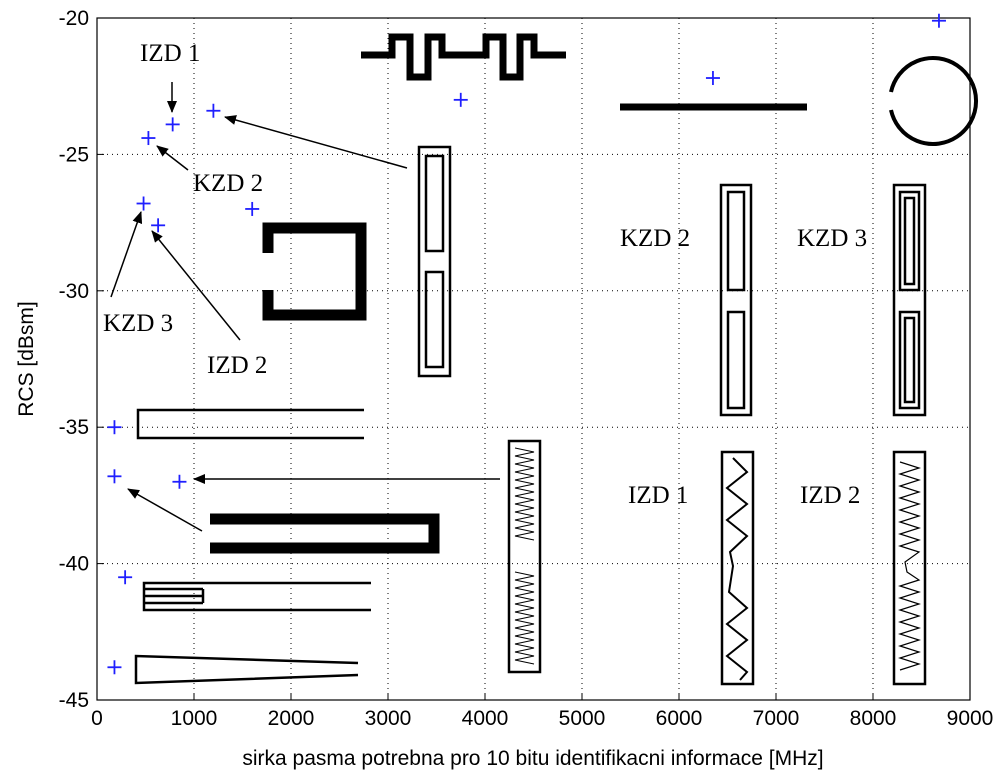 Image resolution: width=1002 pixels, height=780 pixels. What do you see at coordinates (246, 669) in the screenshot?
I see `tapered-resonator-icon` at bounding box center [246, 669].